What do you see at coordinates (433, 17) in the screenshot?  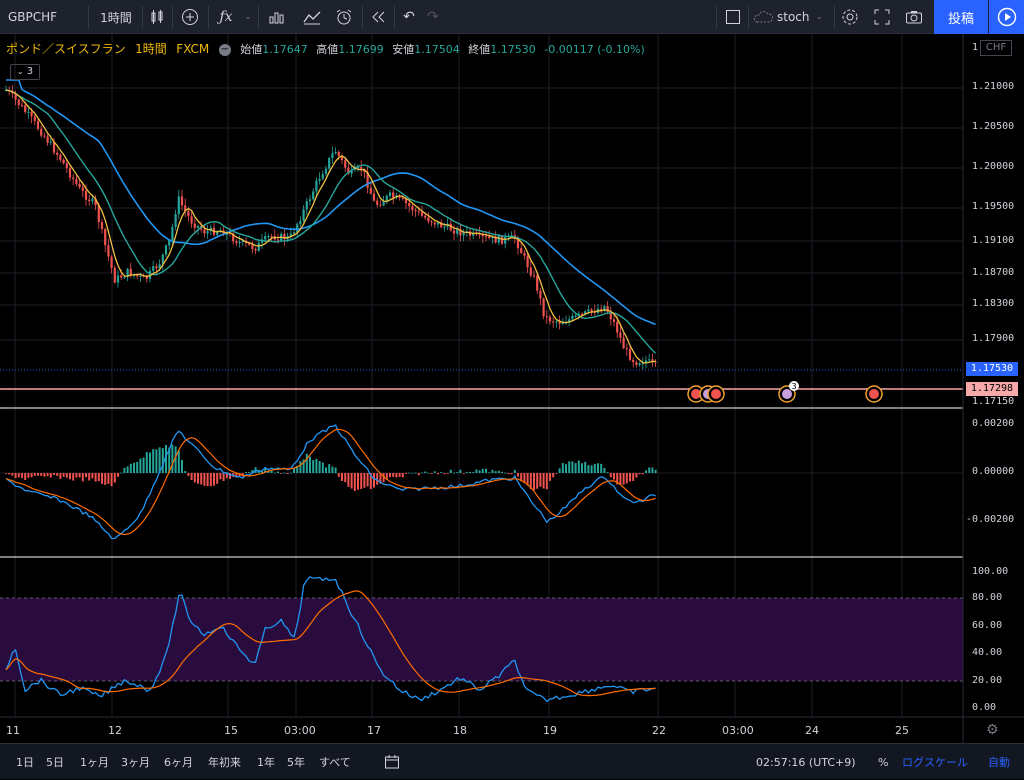 I see `redo-button: ↷` at bounding box center [433, 17].